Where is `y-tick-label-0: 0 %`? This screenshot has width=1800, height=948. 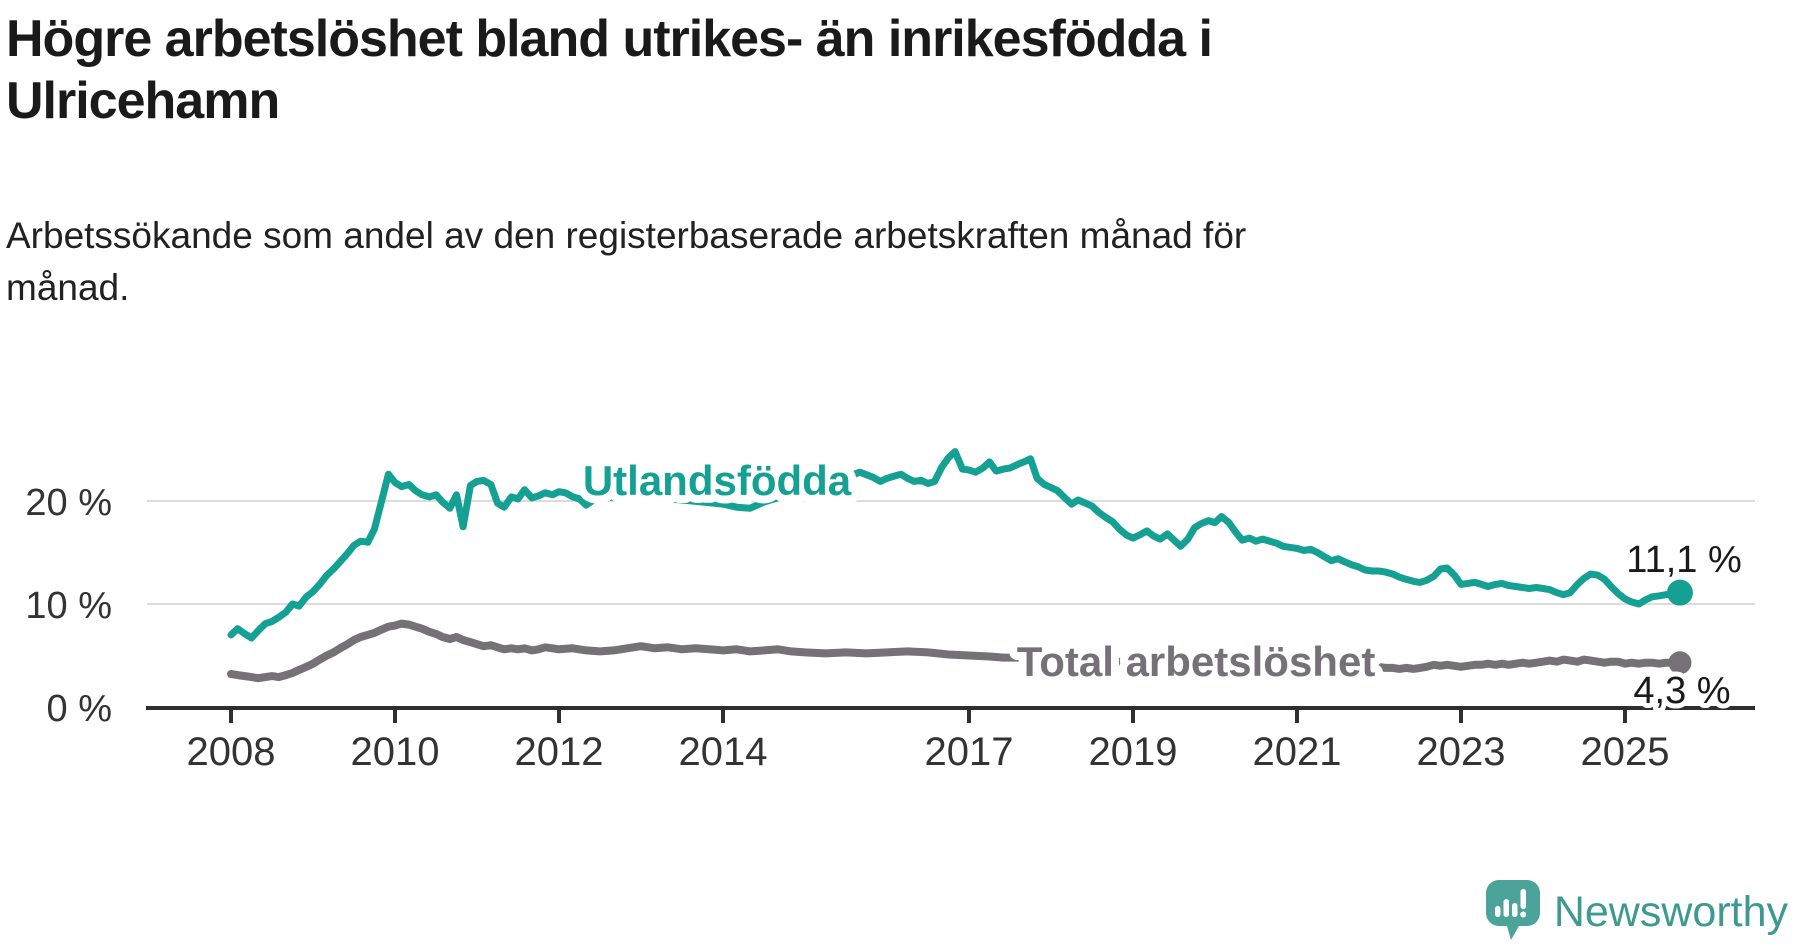 y-tick-label-0: 0 % is located at coordinates (79, 709).